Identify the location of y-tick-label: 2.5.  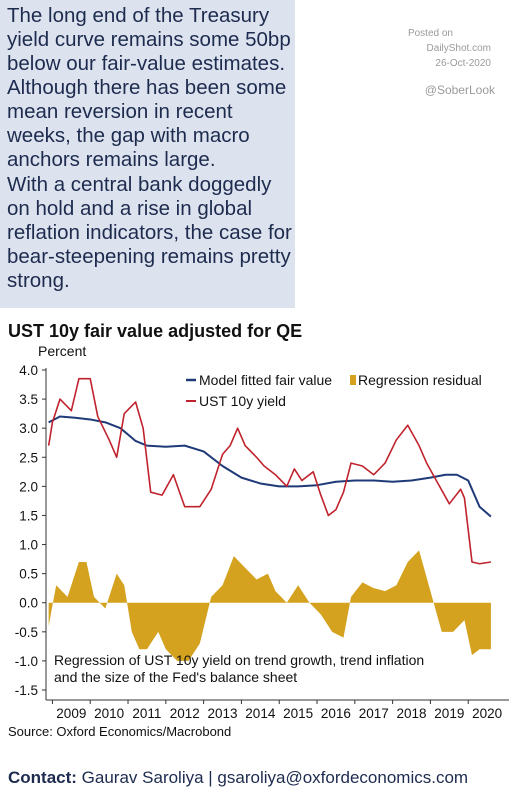
(28, 457).